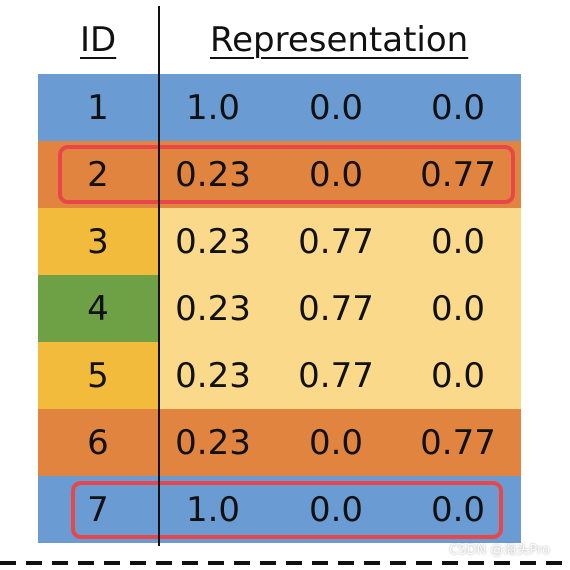 The height and width of the screenshot is (570, 570). Describe the element at coordinates (98, 241) in the screenshot. I see `row-id-cell: 3` at that location.